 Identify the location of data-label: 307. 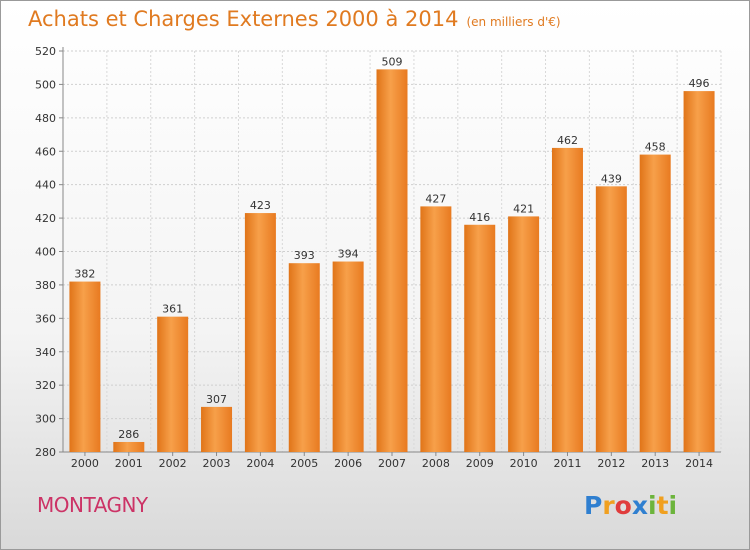
(216, 399).